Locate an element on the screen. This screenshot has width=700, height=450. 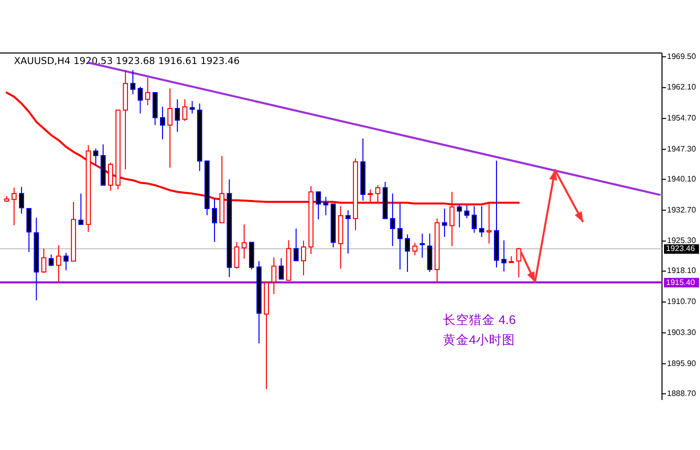
y-tick-label: 1947.30 is located at coordinates (681, 149).